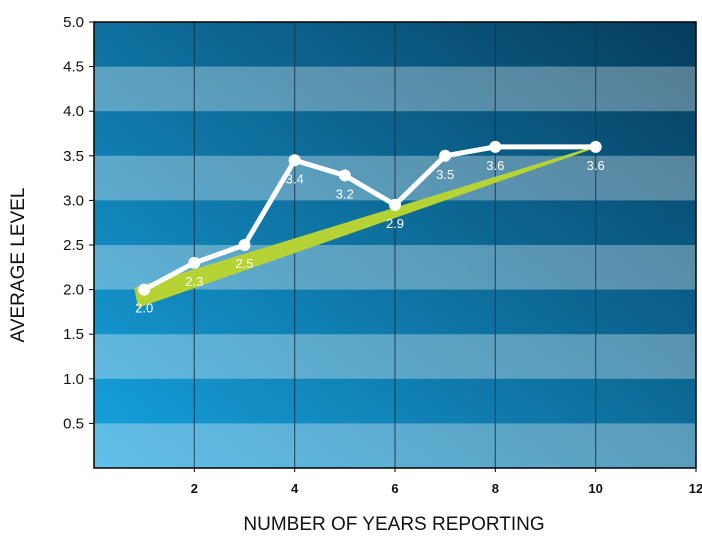 The image size is (702, 544). I want to click on data-label: 3.4, so click(295, 178).